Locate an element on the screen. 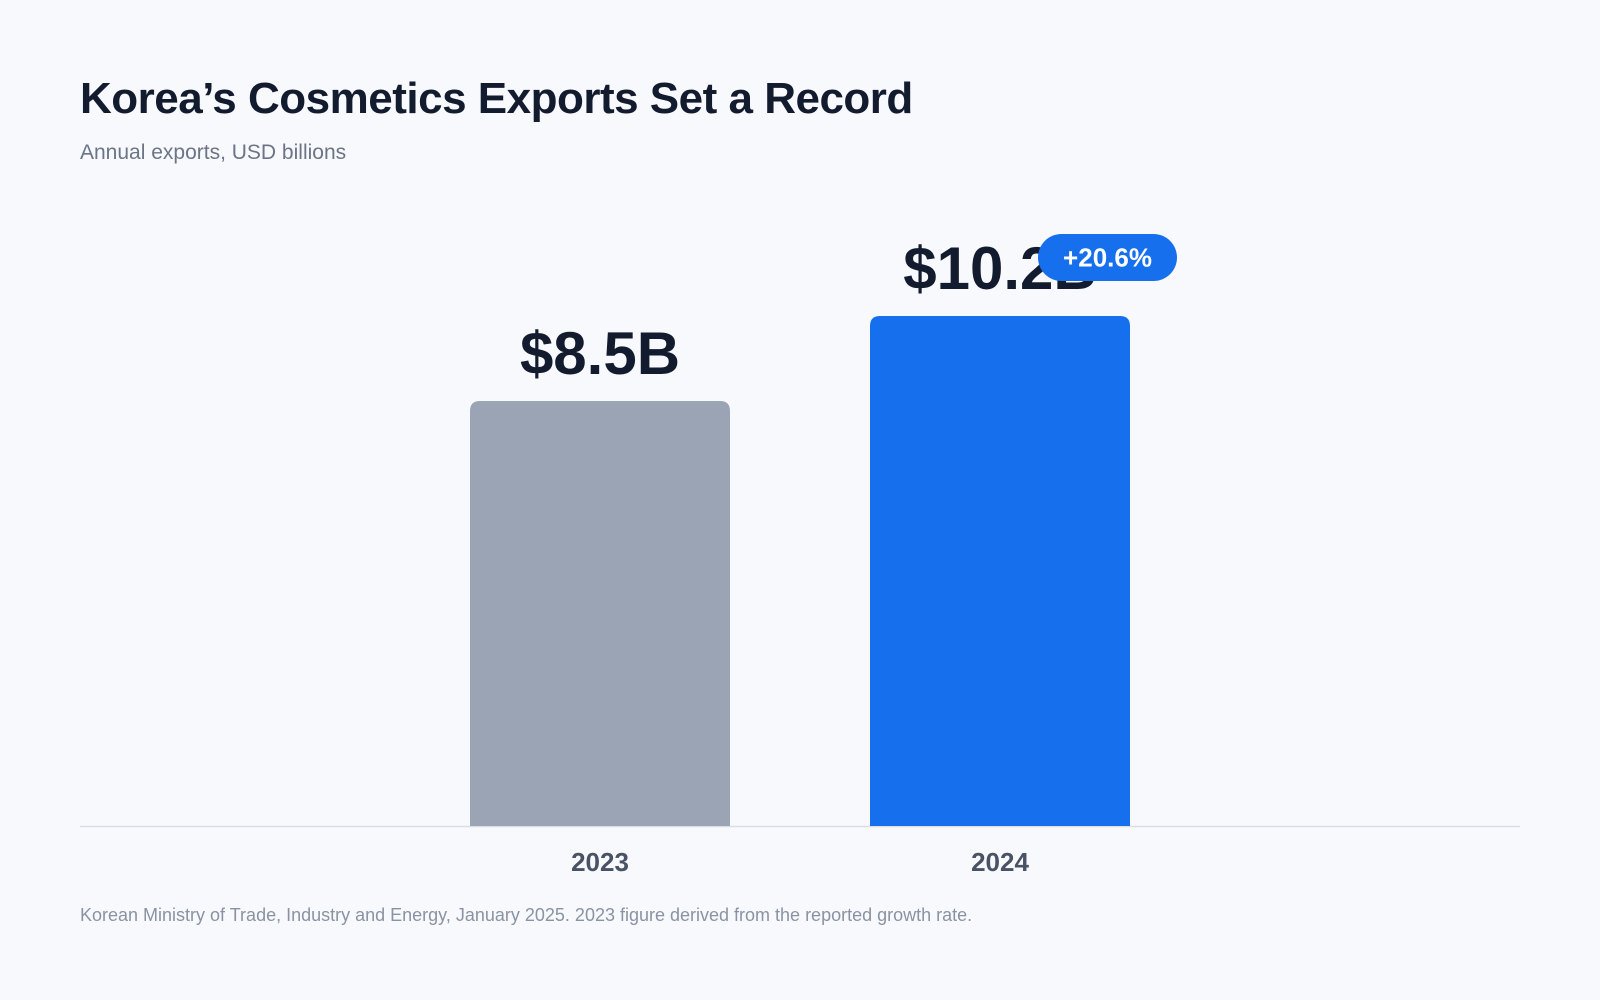 This screenshot has height=1000, width=1600. category-label-2024: 2024 is located at coordinates (1000, 862).